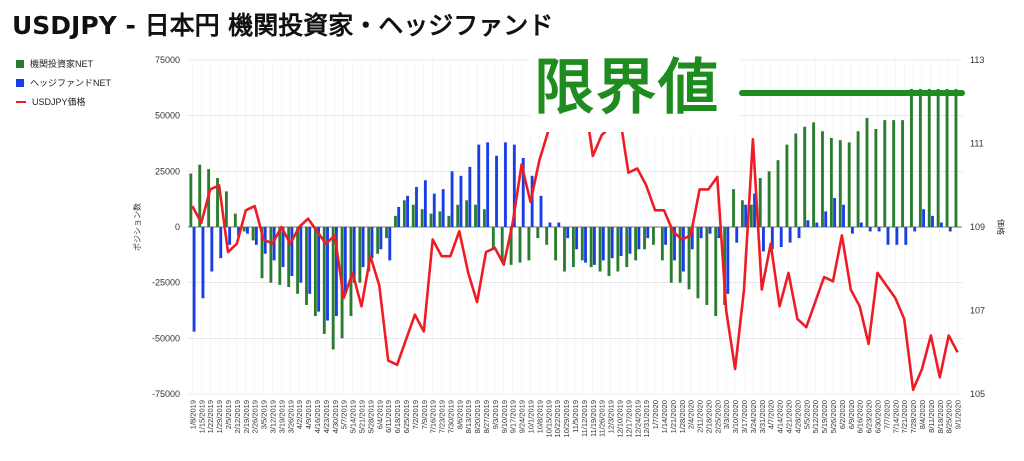 This screenshot has height=461, width=1024. Describe the element at coordinates (335, 416) in the screenshot. I see `x-tick-label: 4/30/2019` at that location.